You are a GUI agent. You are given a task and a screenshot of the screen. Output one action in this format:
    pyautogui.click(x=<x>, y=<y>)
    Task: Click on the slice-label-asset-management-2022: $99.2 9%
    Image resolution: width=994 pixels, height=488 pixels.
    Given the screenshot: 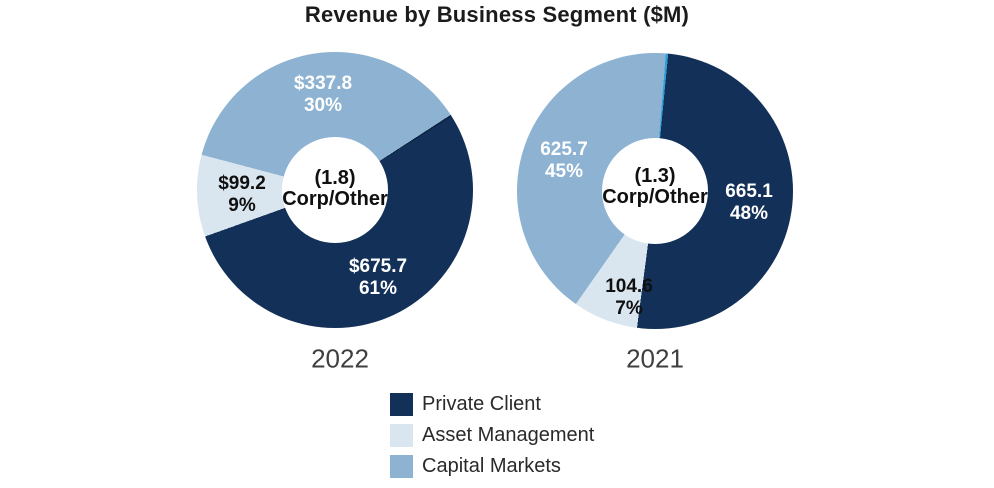 What is the action you would take?
    pyautogui.click(x=242, y=195)
    